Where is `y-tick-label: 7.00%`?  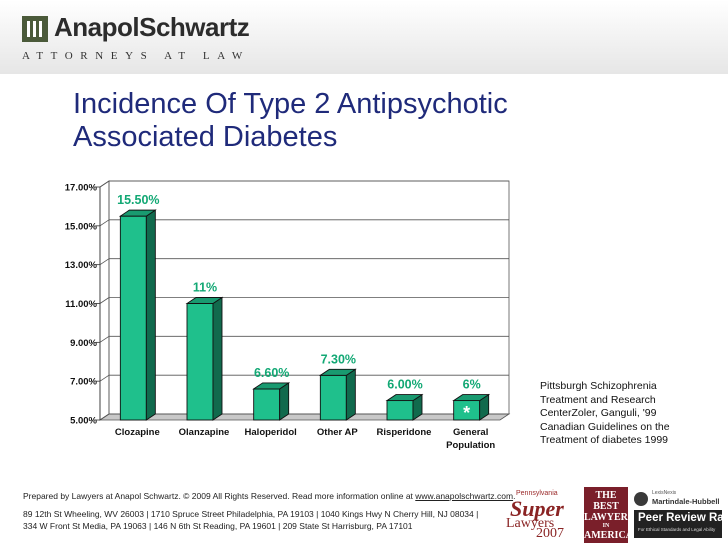
y-tick-label: 7.00% is located at coordinates (83, 382).